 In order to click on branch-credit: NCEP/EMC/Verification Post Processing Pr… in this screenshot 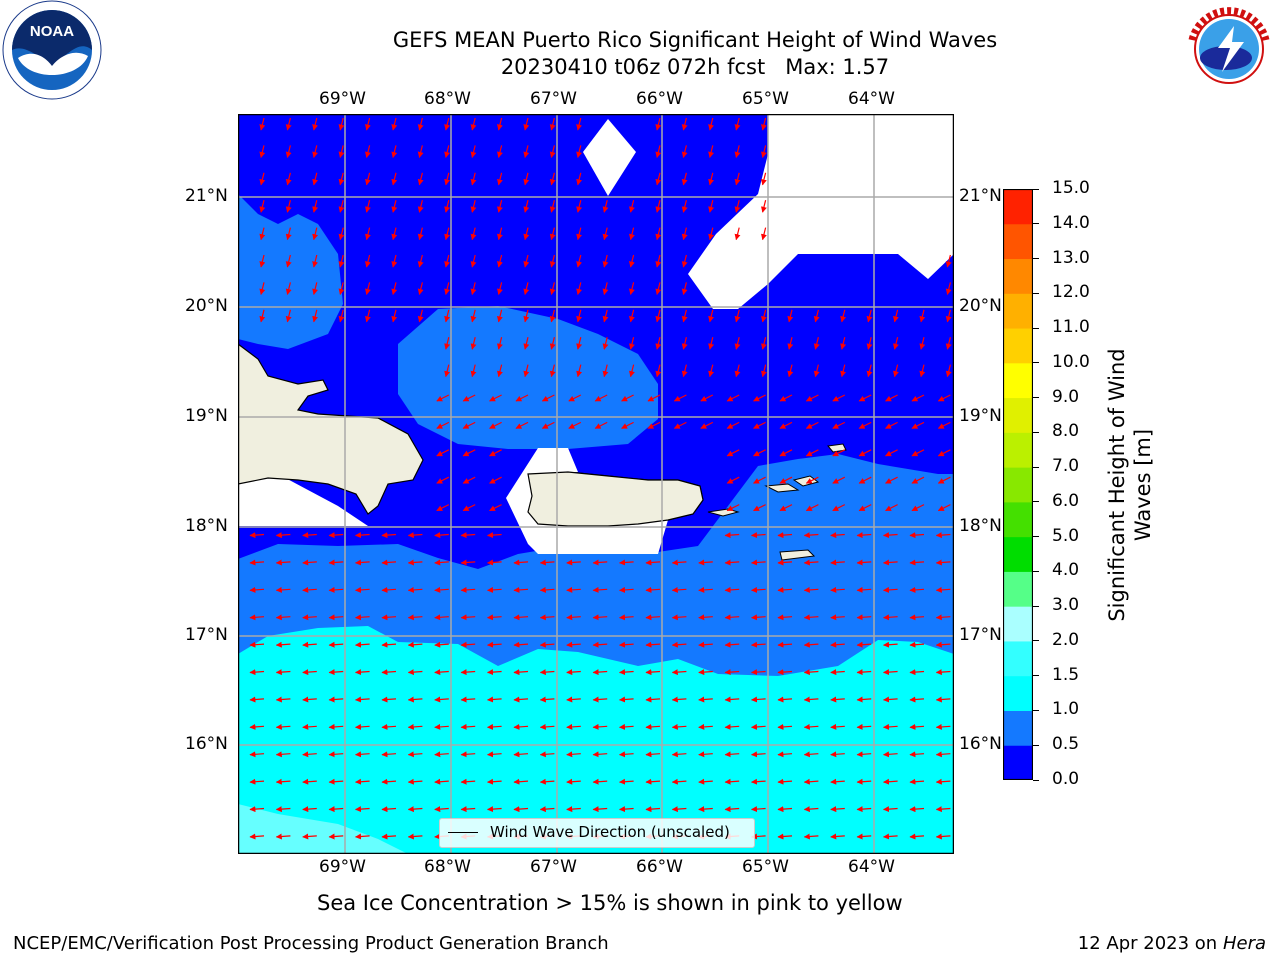, I will do `click(311, 943)`.